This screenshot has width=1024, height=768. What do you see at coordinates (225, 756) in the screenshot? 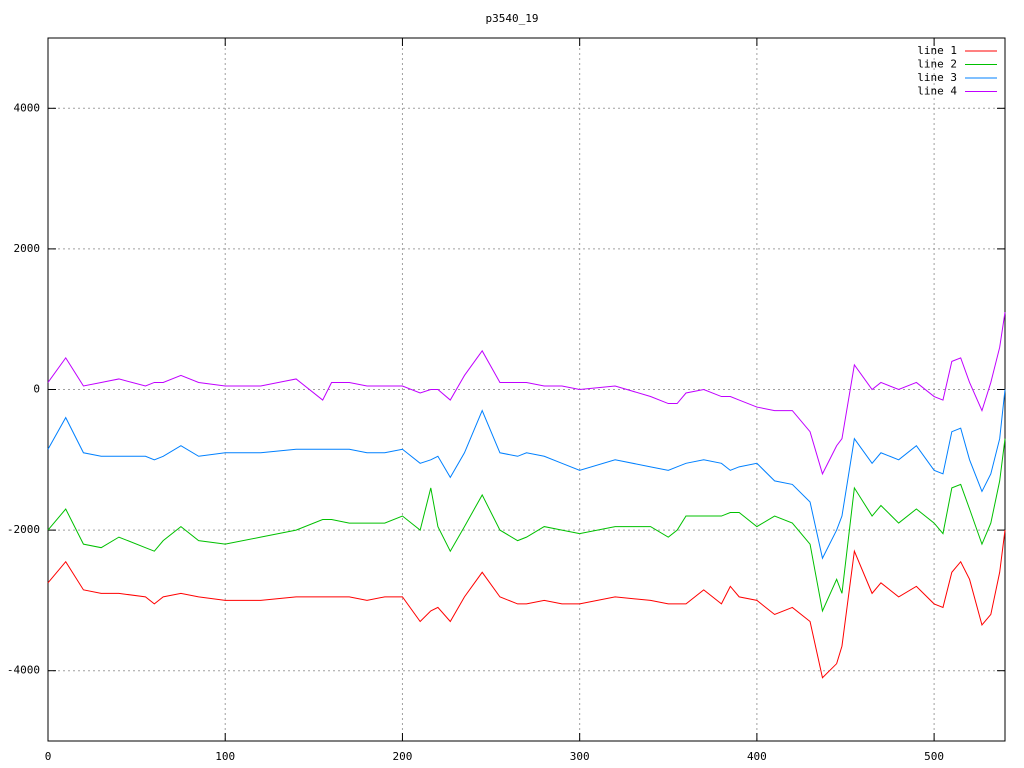
I see `x-tick-label: 100` at bounding box center [225, 756].